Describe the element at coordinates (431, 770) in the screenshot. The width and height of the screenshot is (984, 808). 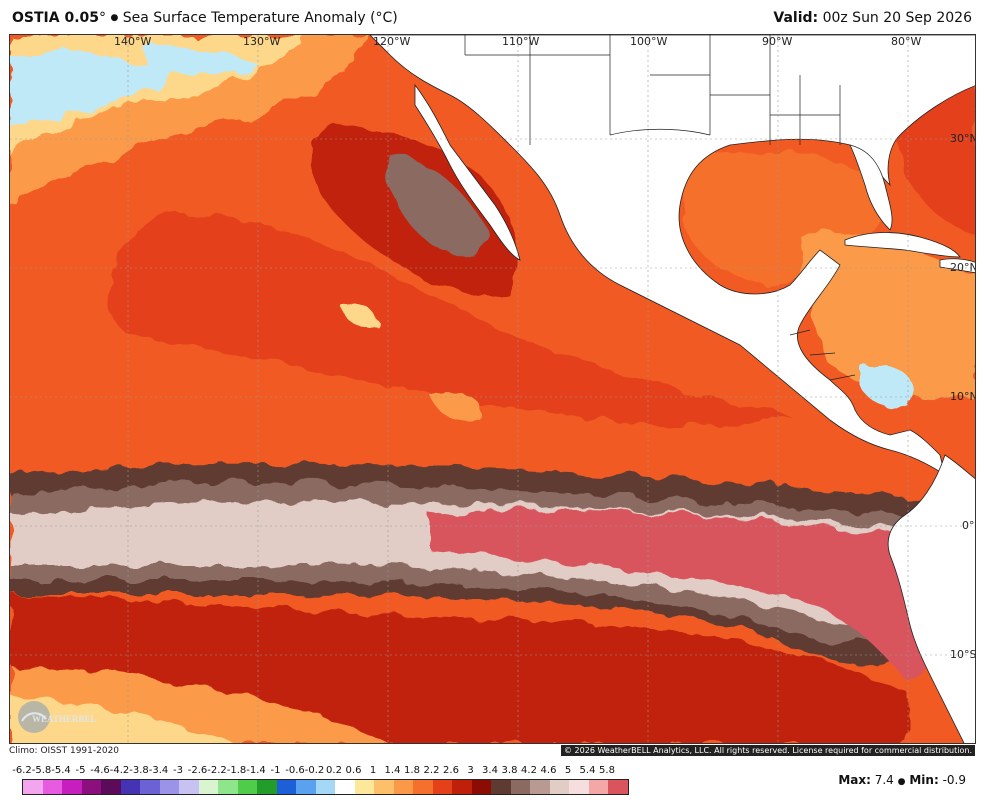
I see `colorbar-tick-label: 2.2` at that location.